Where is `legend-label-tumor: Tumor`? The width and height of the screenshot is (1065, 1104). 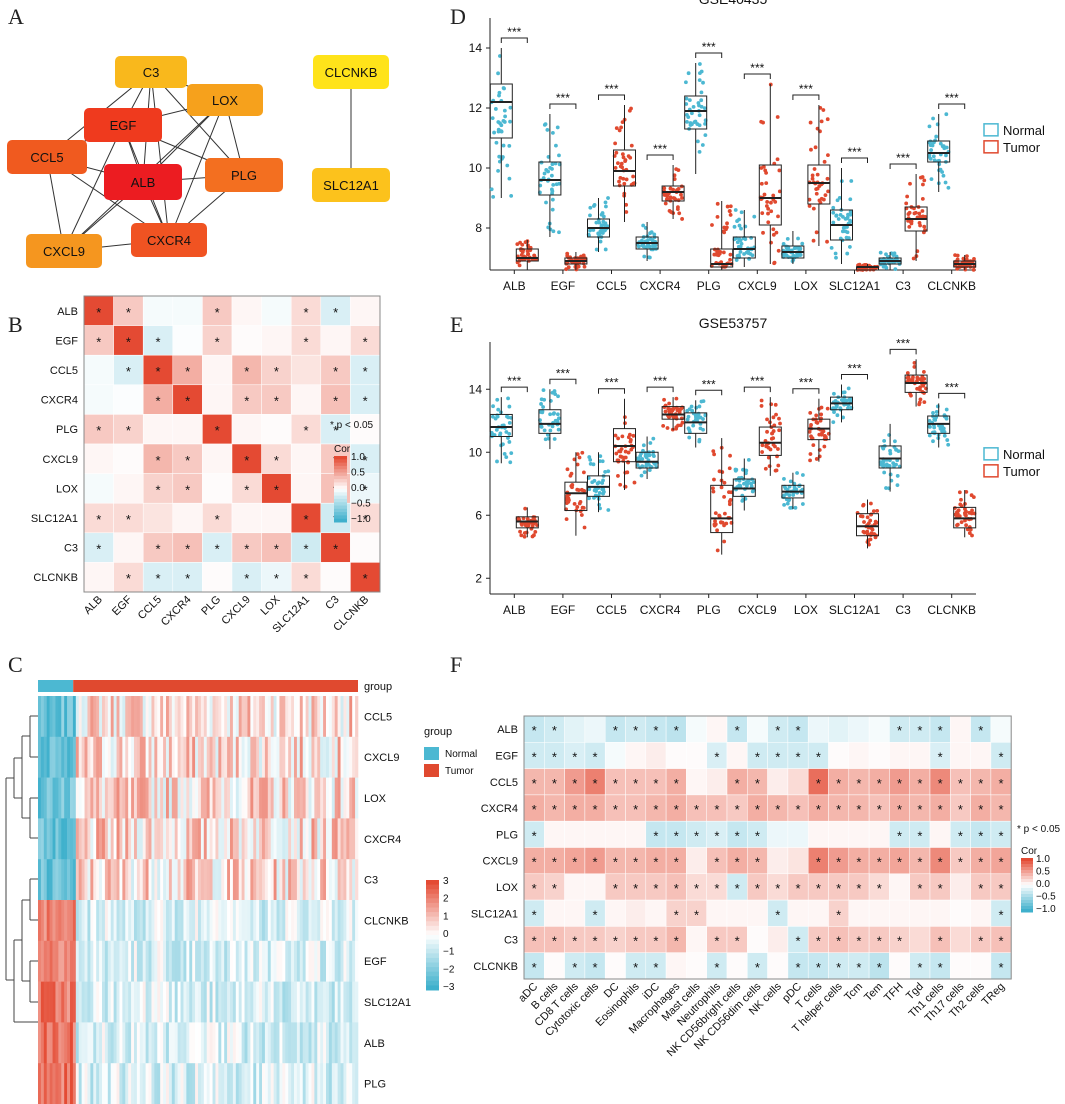 legend-label-tumor: Tumor is located at coordinates (1022, 471).